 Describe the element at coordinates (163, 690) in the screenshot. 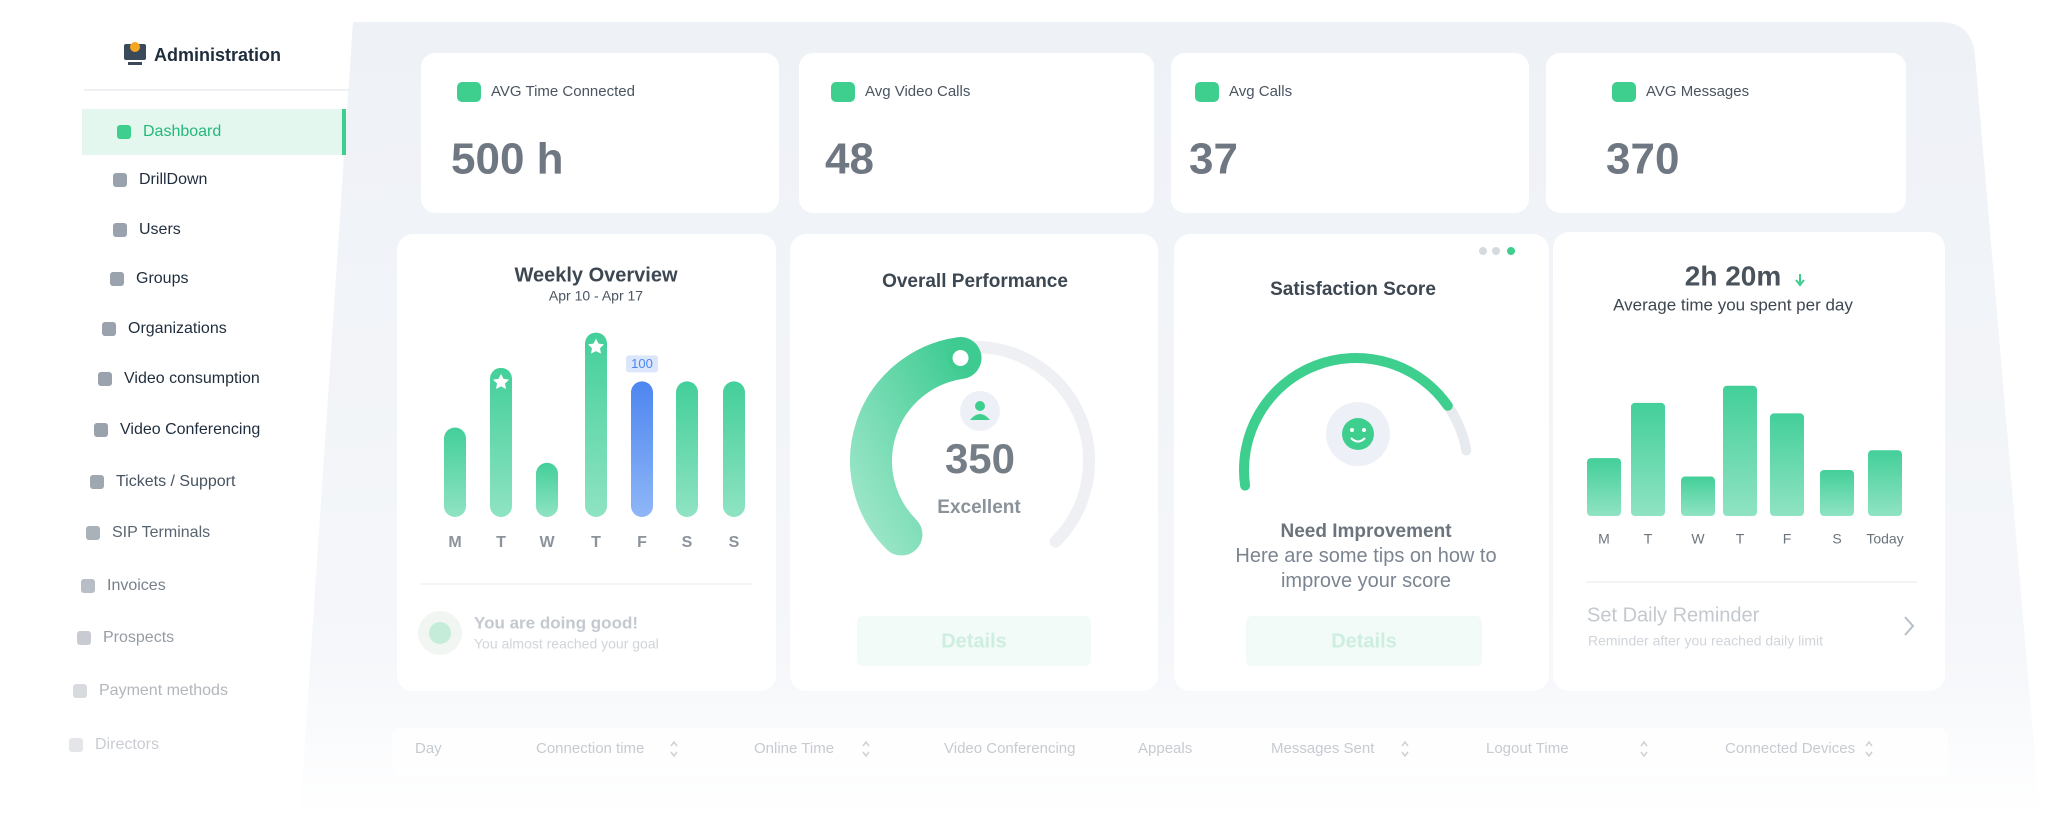

I see `nav-item: Payment methods` at that location.